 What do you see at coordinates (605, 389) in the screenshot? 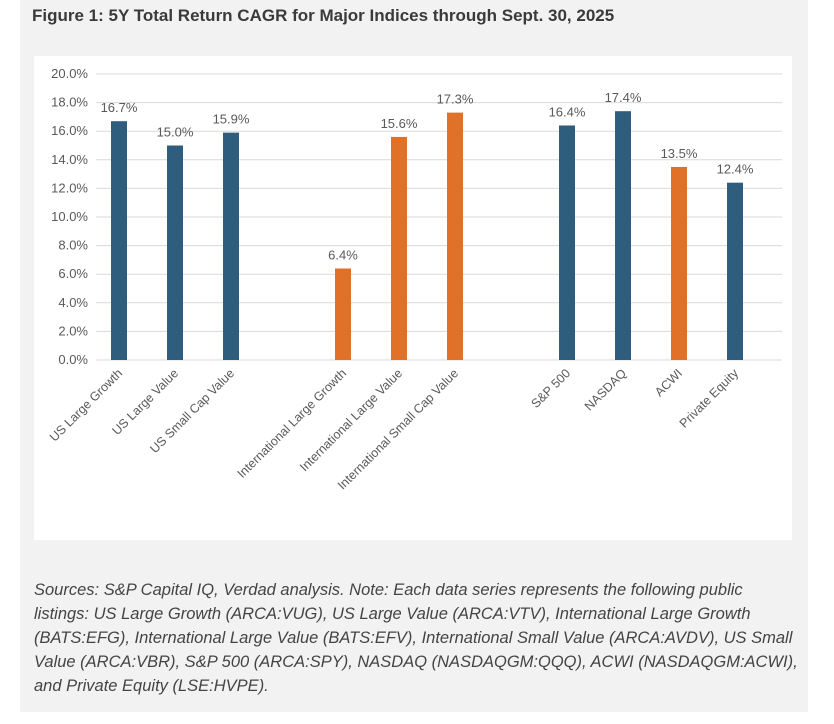
I see `category-label: NASDAQ` at bounding box center [605, 389].